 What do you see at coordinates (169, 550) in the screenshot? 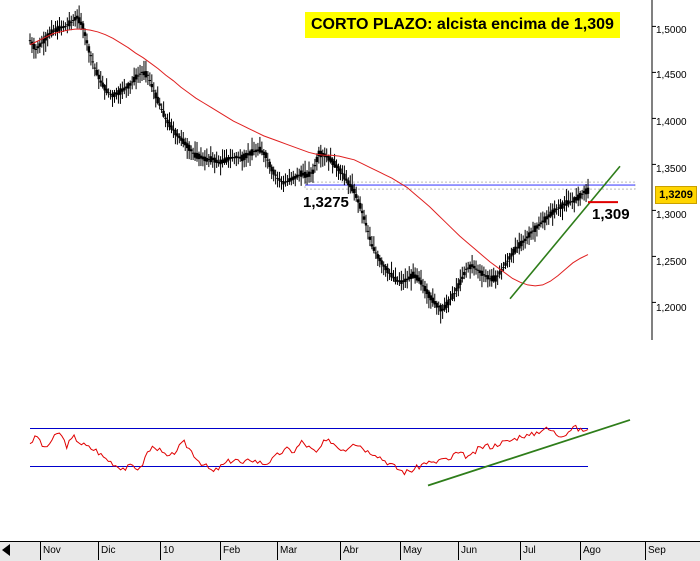
I see `x-tick-label: 10` at bounding box center [169, 550].